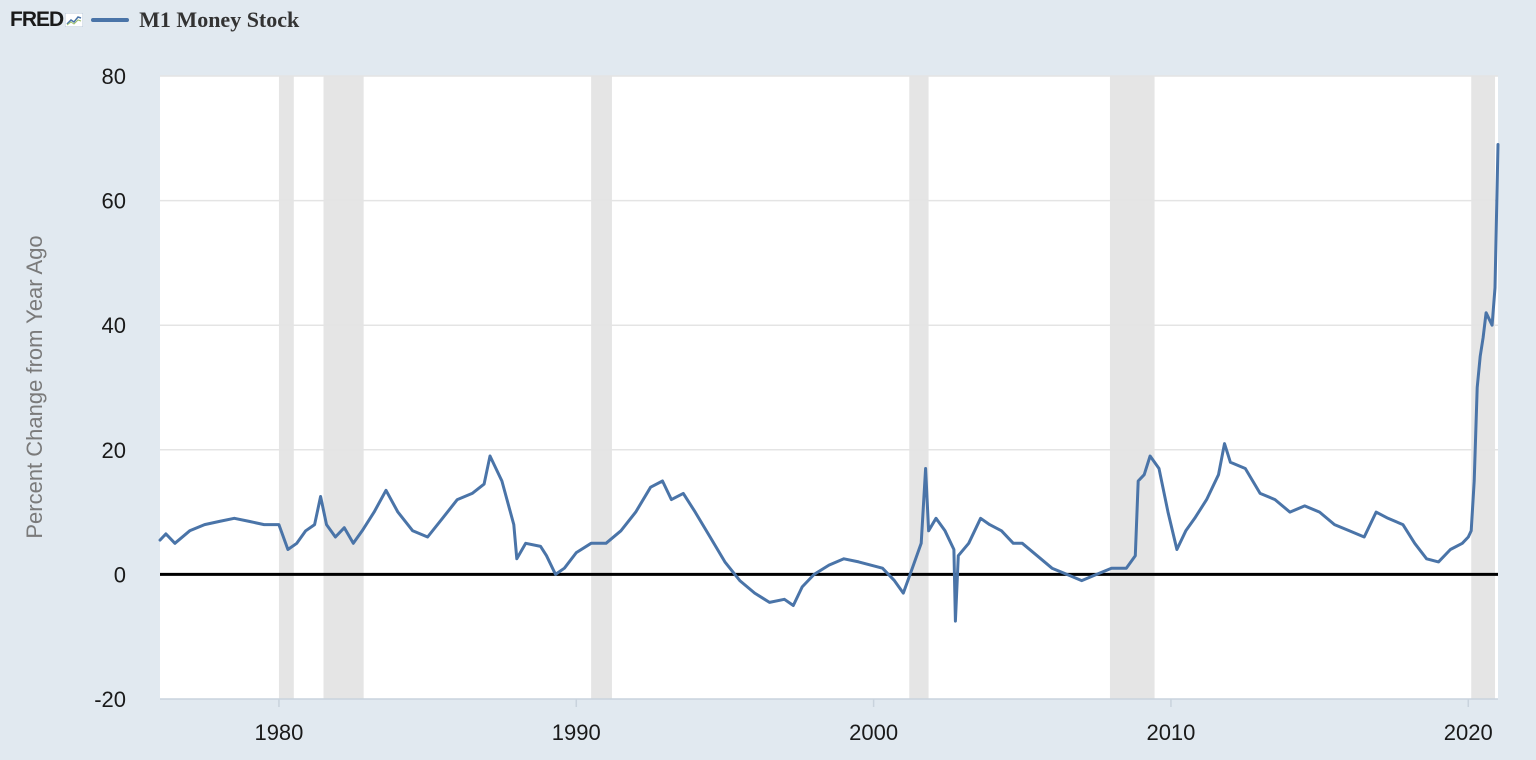  What do you see at coordinates (34, 386) in the screenshot?
I see `y-axis-title: Percent Change from Year Ago` at bounding box center [34, 386].